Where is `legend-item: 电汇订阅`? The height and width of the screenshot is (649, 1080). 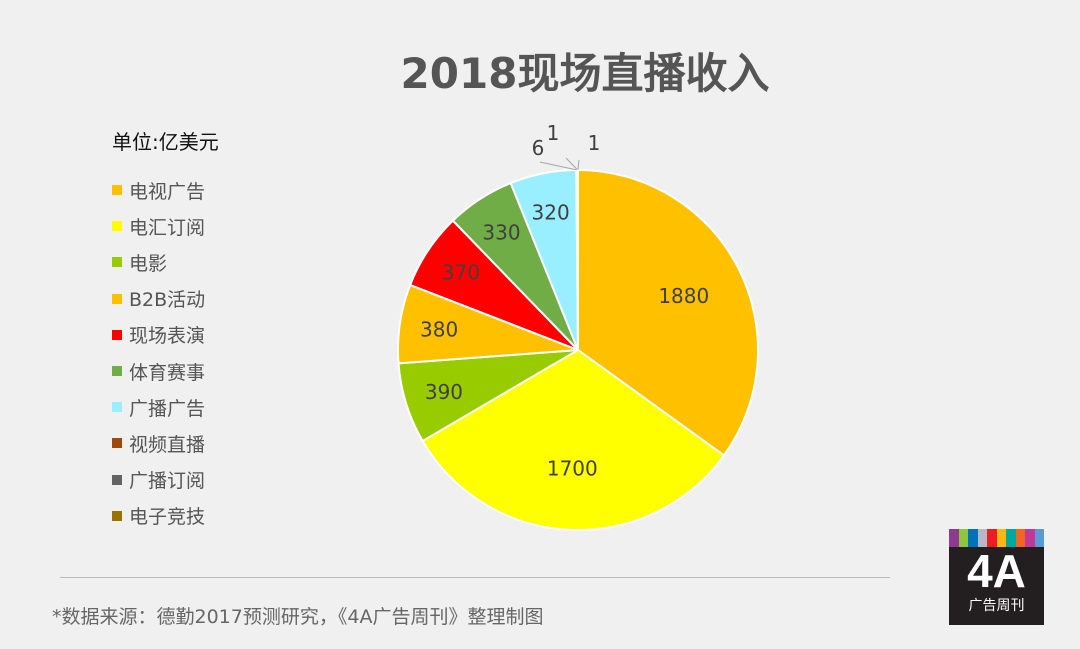 legend-item: 电汇订阅 is located at coordinates (158, 226).